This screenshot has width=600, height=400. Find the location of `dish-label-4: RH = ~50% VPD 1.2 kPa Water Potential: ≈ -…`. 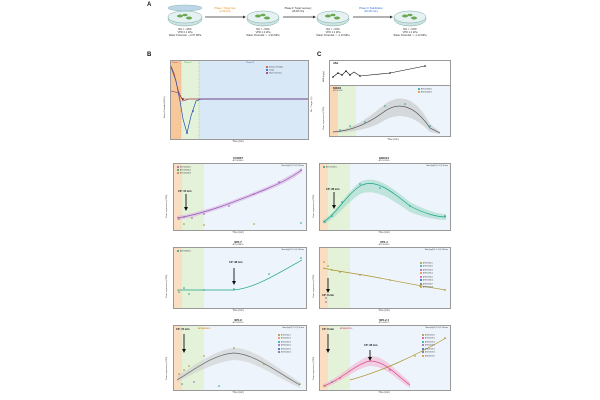

dish-label-4: RH = ~50% VPD 1.2 kPa Water Potential: ≈ -… is located at coordinates (410, 32).